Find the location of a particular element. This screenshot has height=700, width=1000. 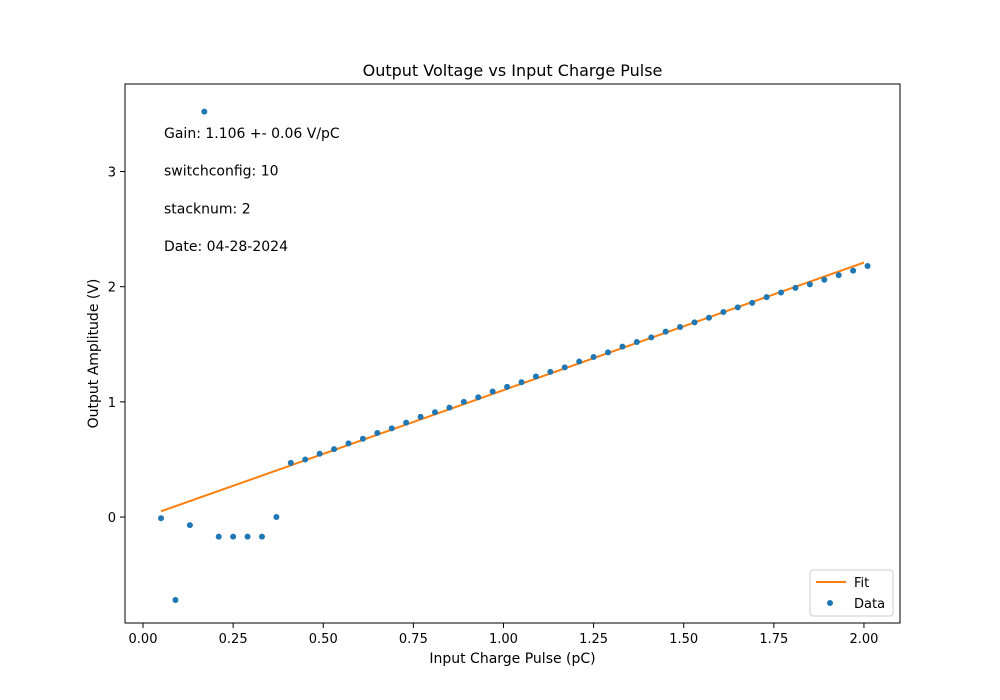

annotation-text: stacknum: 2 is located at coordinates (207, 209).